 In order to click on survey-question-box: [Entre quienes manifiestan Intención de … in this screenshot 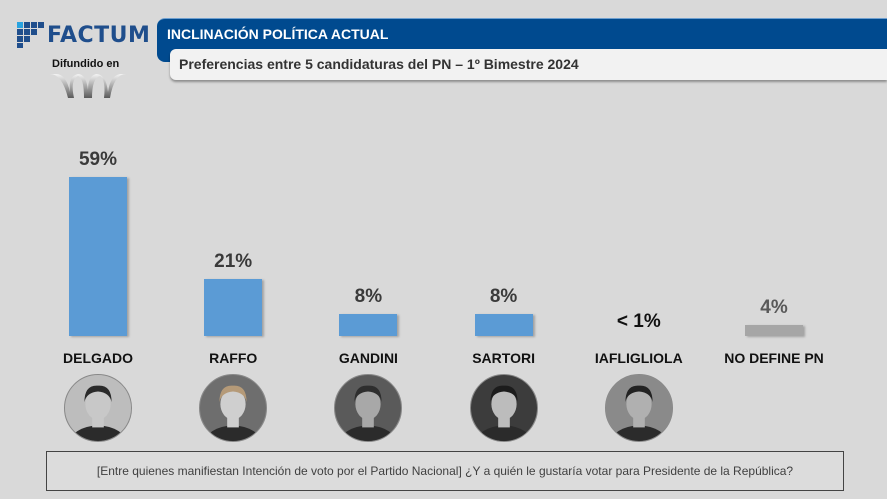, I will do `click(445, 471)`.